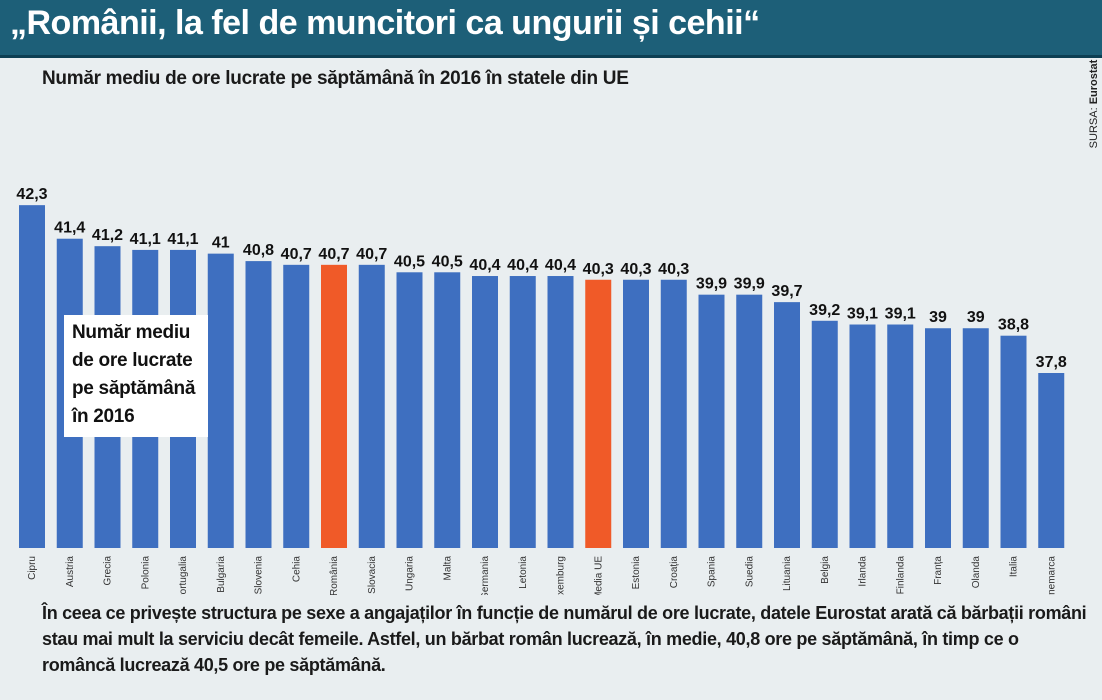  I want to click on category-label: România, so click(334, 575).